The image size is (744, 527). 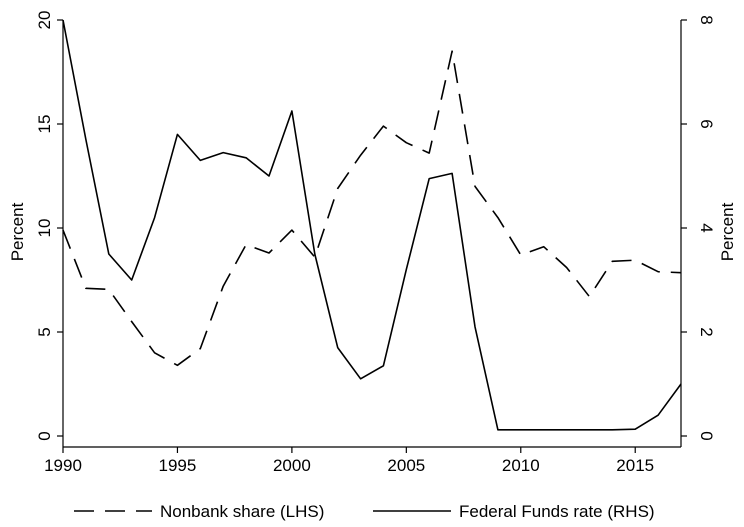 I want to click on y-axis-labels: Percent Percent, so click(x=372, y=231).